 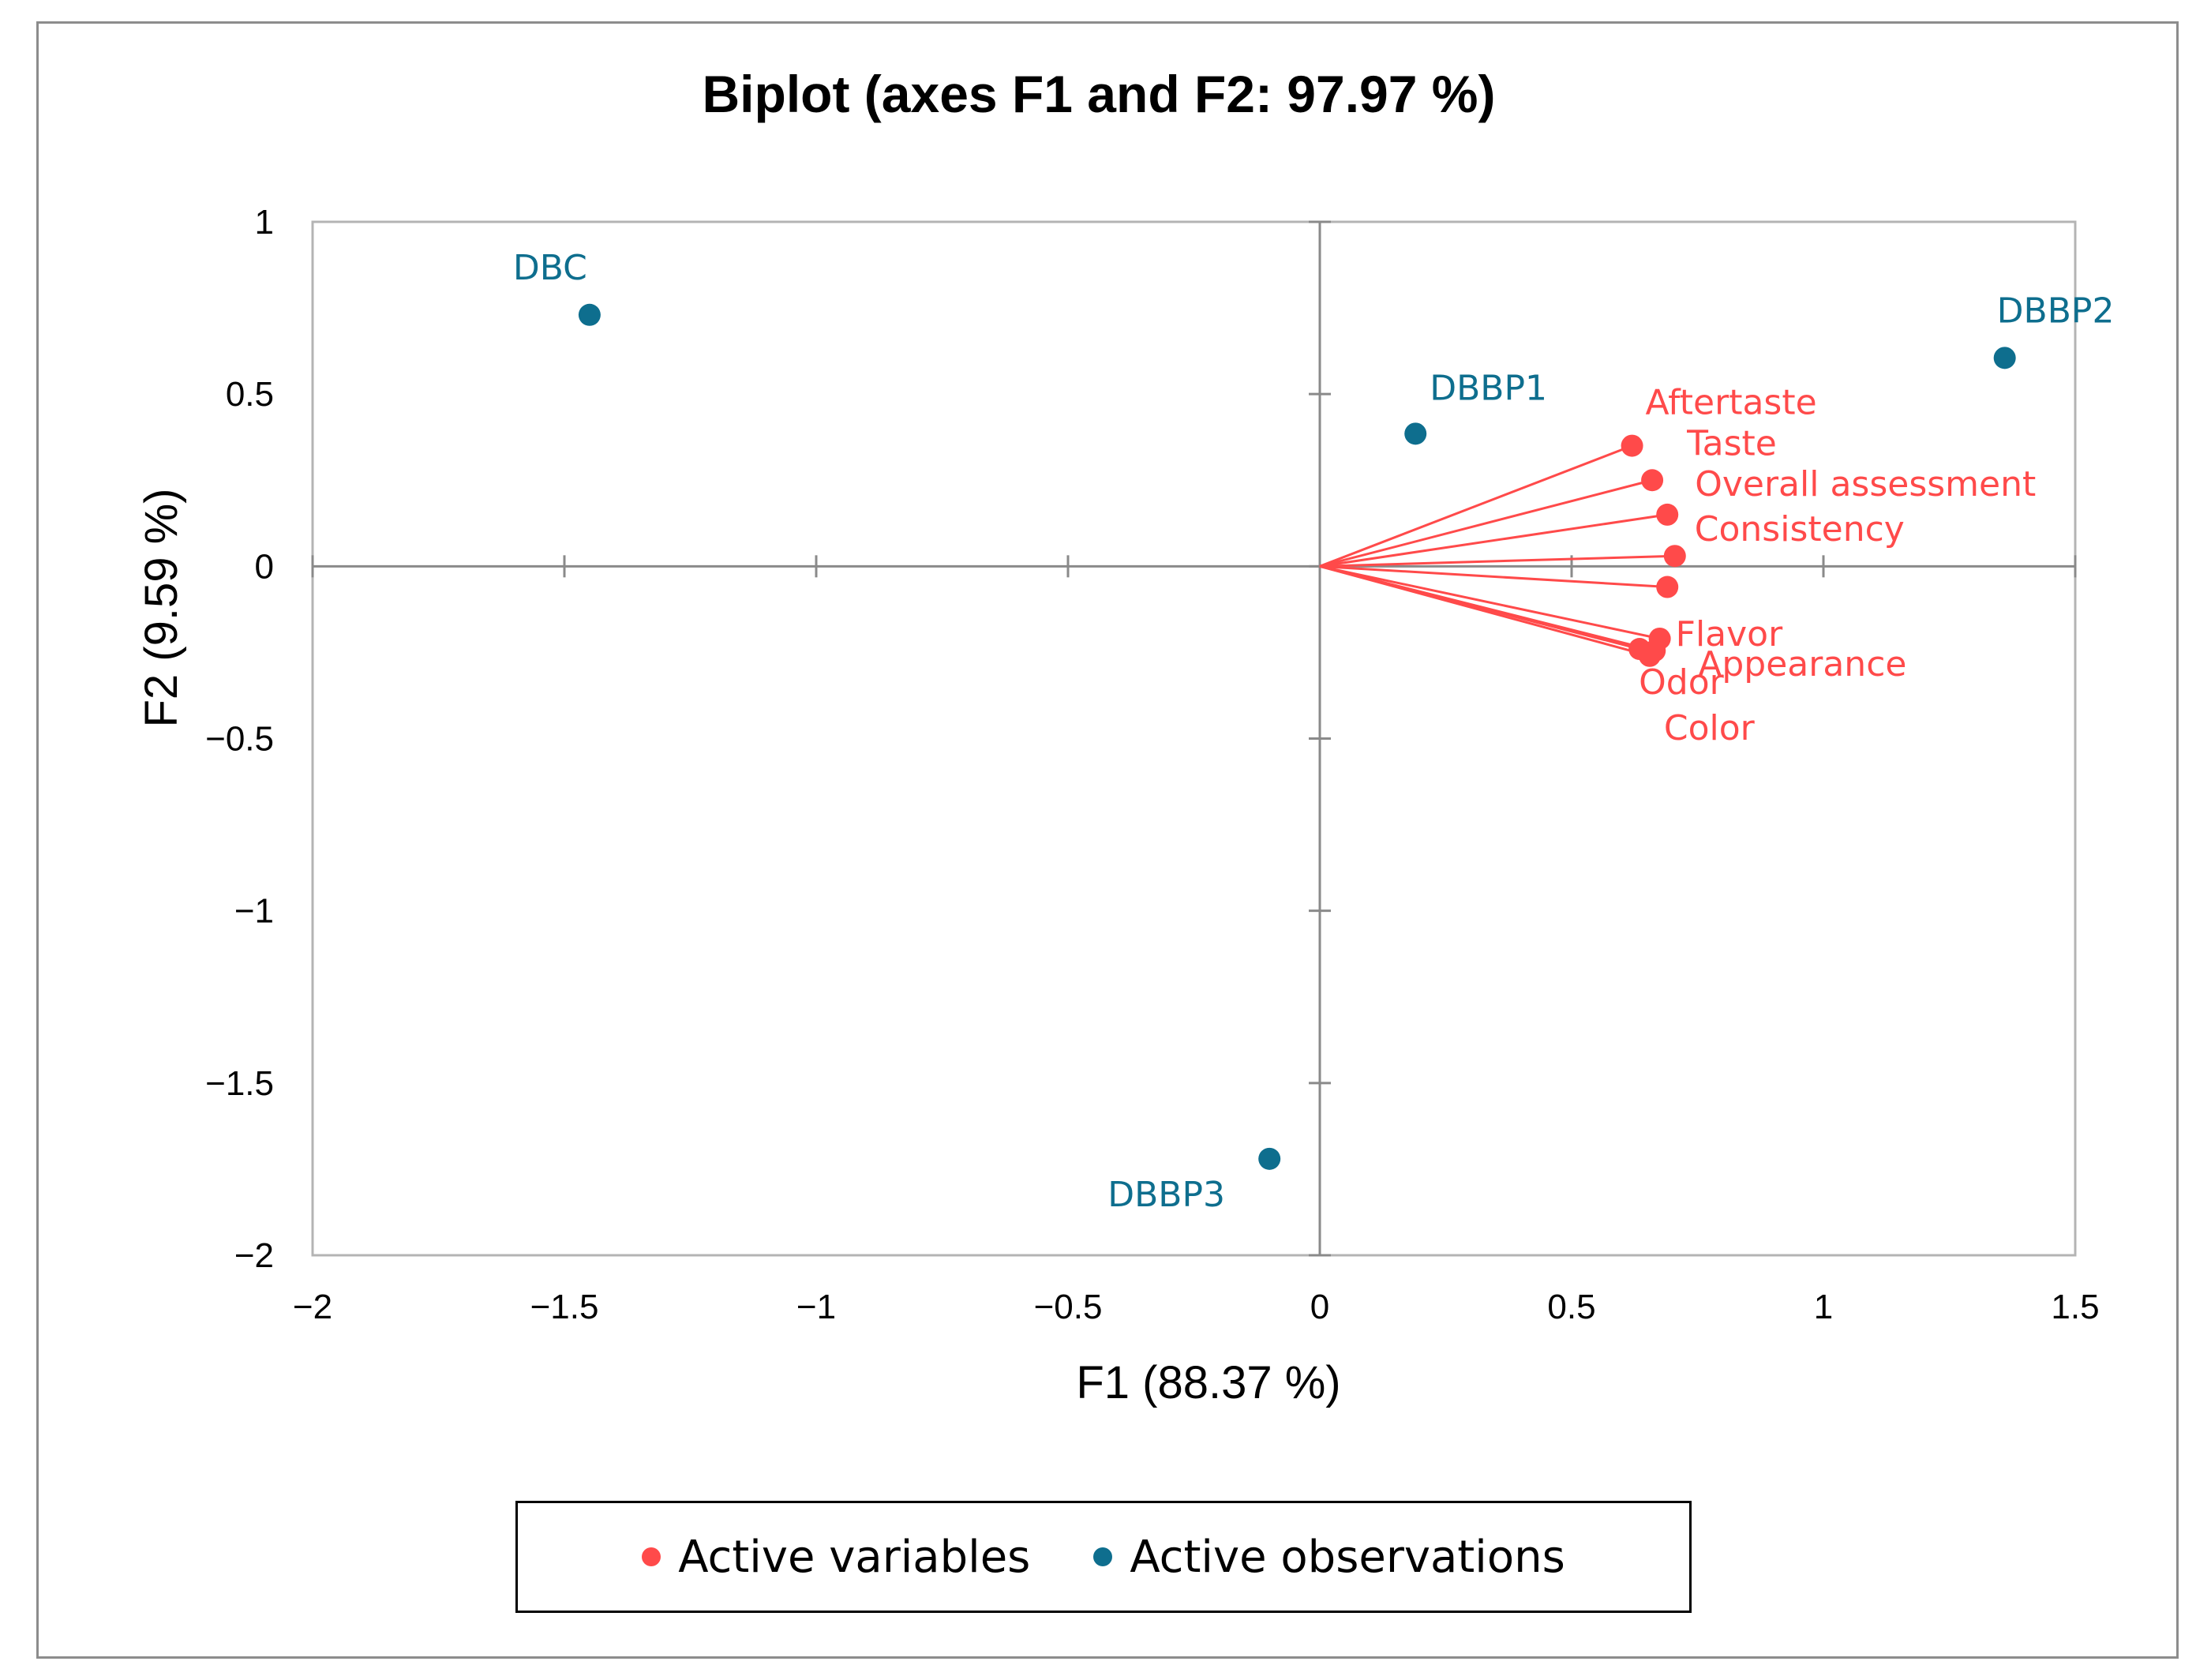 I want to click on legend-label-variables: Active variables, so click(x=854, y=1557).